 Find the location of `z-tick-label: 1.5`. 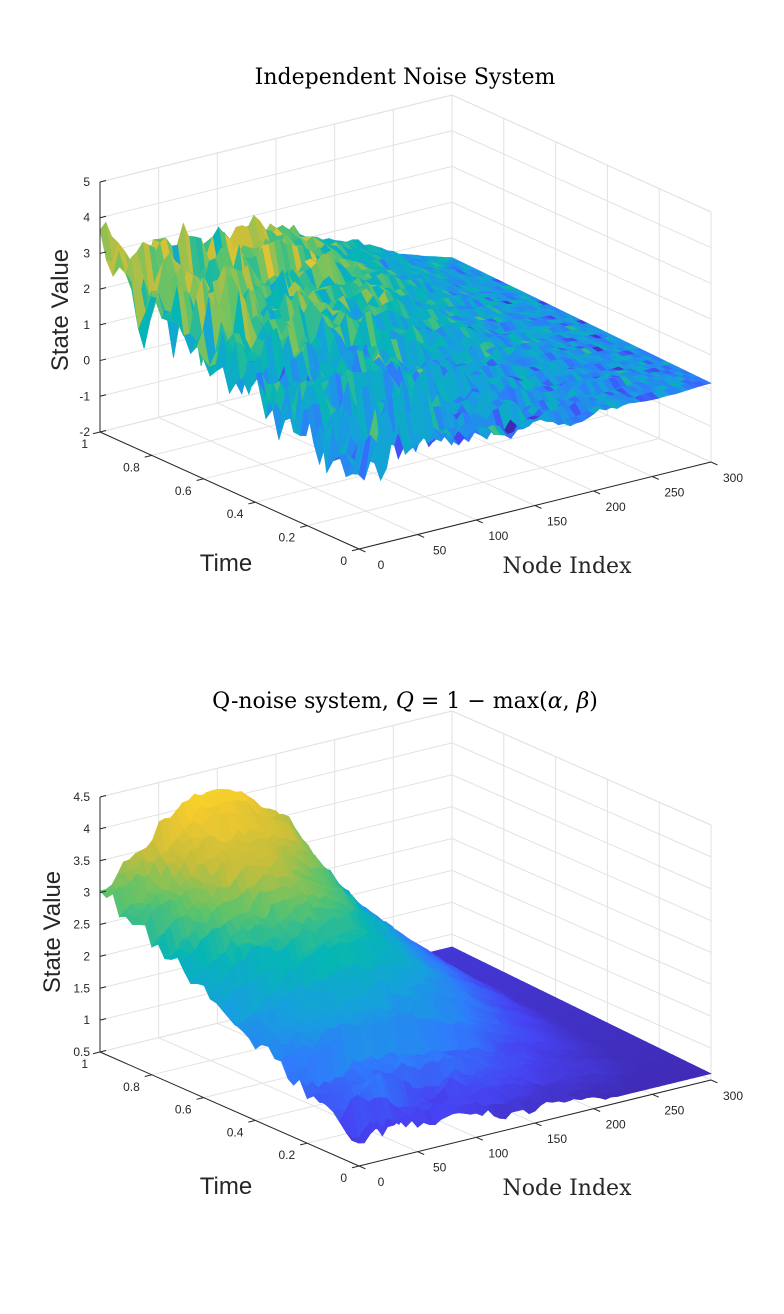

z-tick-label: 1.5 is located at coordinates (81, 988).